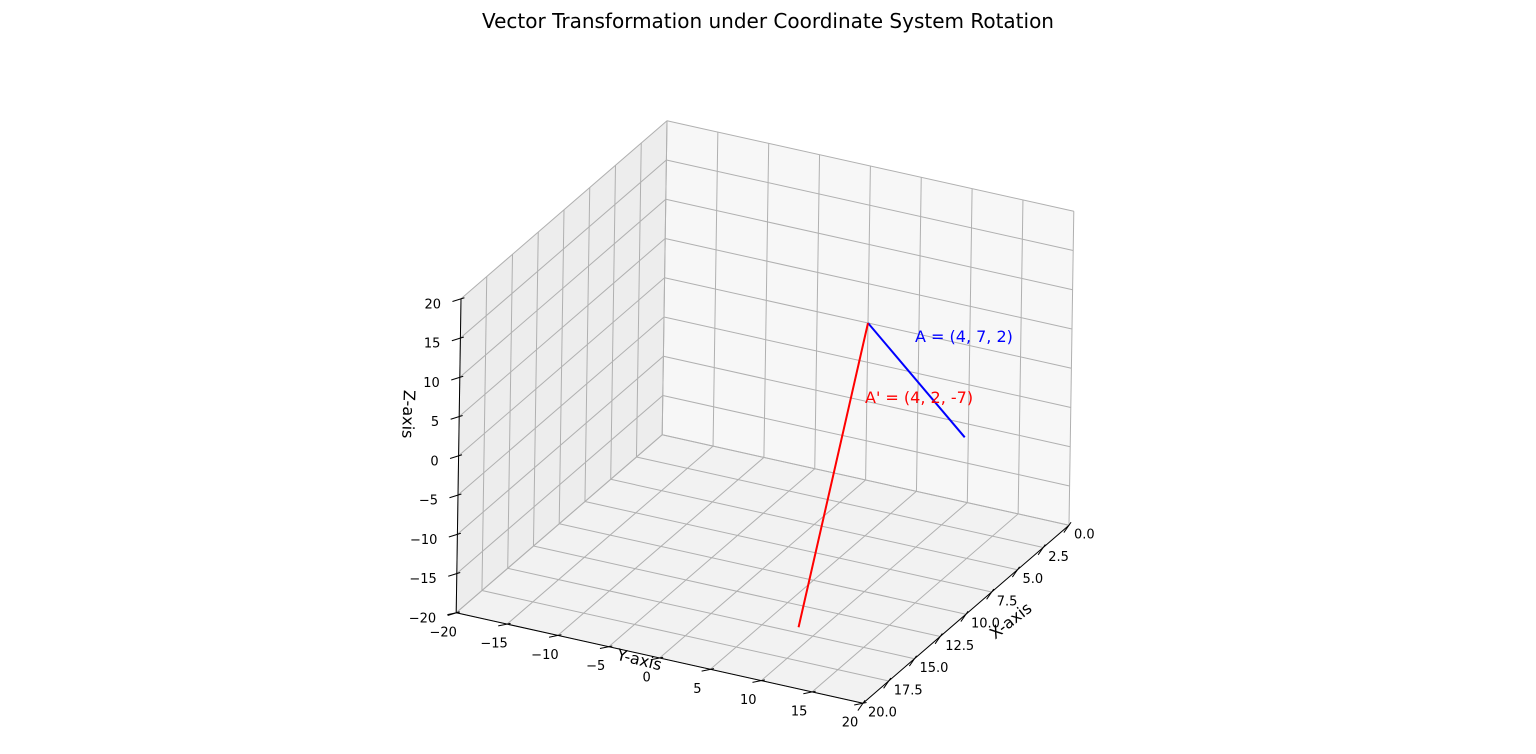  I want to click on vector-line-a, so click(916, 380).